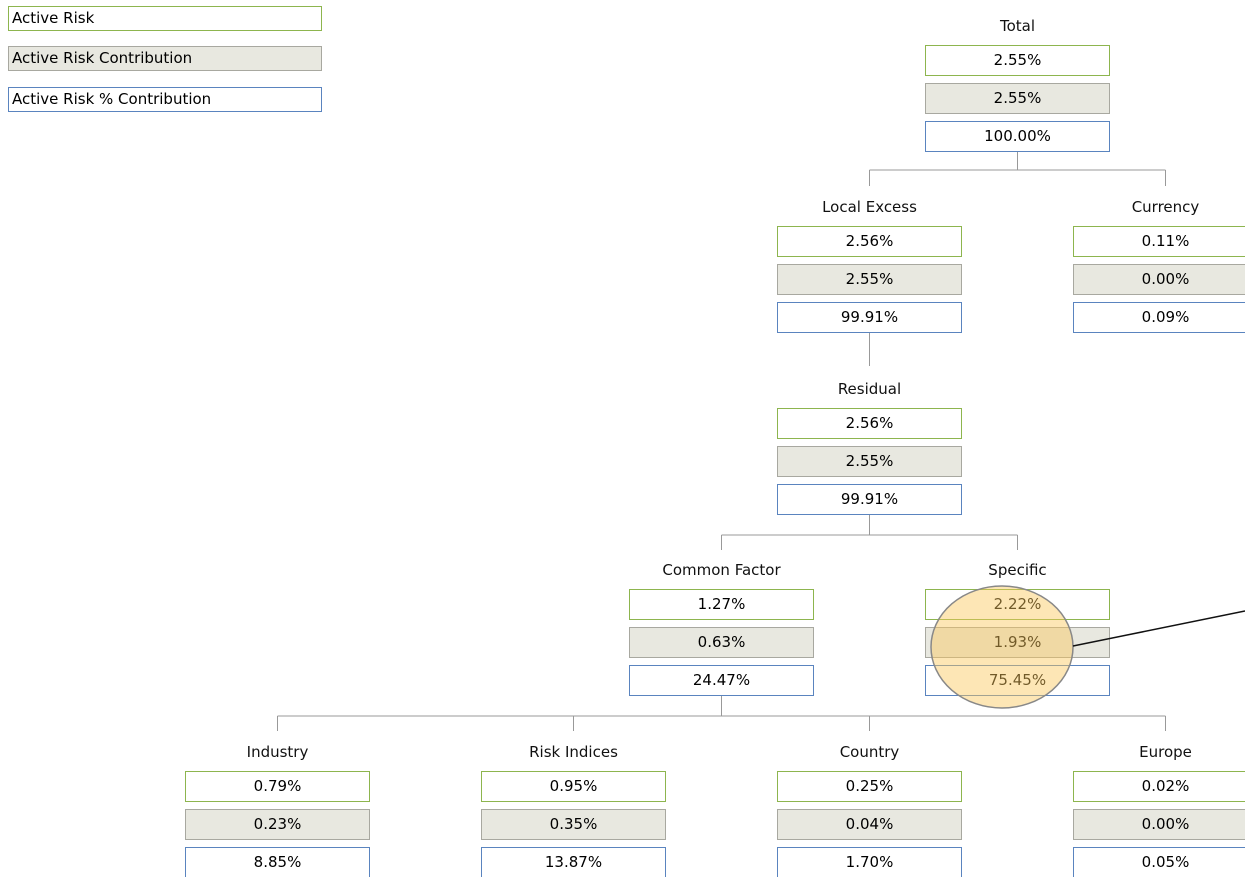  I want to click on legend-item: Active Risk % Contribution, so click(165, 99).